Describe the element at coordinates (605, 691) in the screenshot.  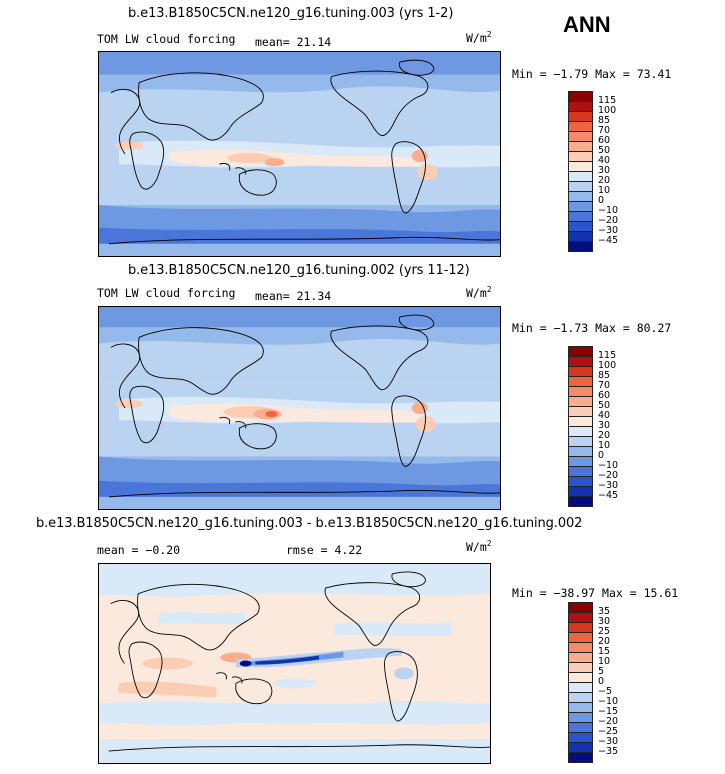
I see `colorbar-level-label: −5` at that location.